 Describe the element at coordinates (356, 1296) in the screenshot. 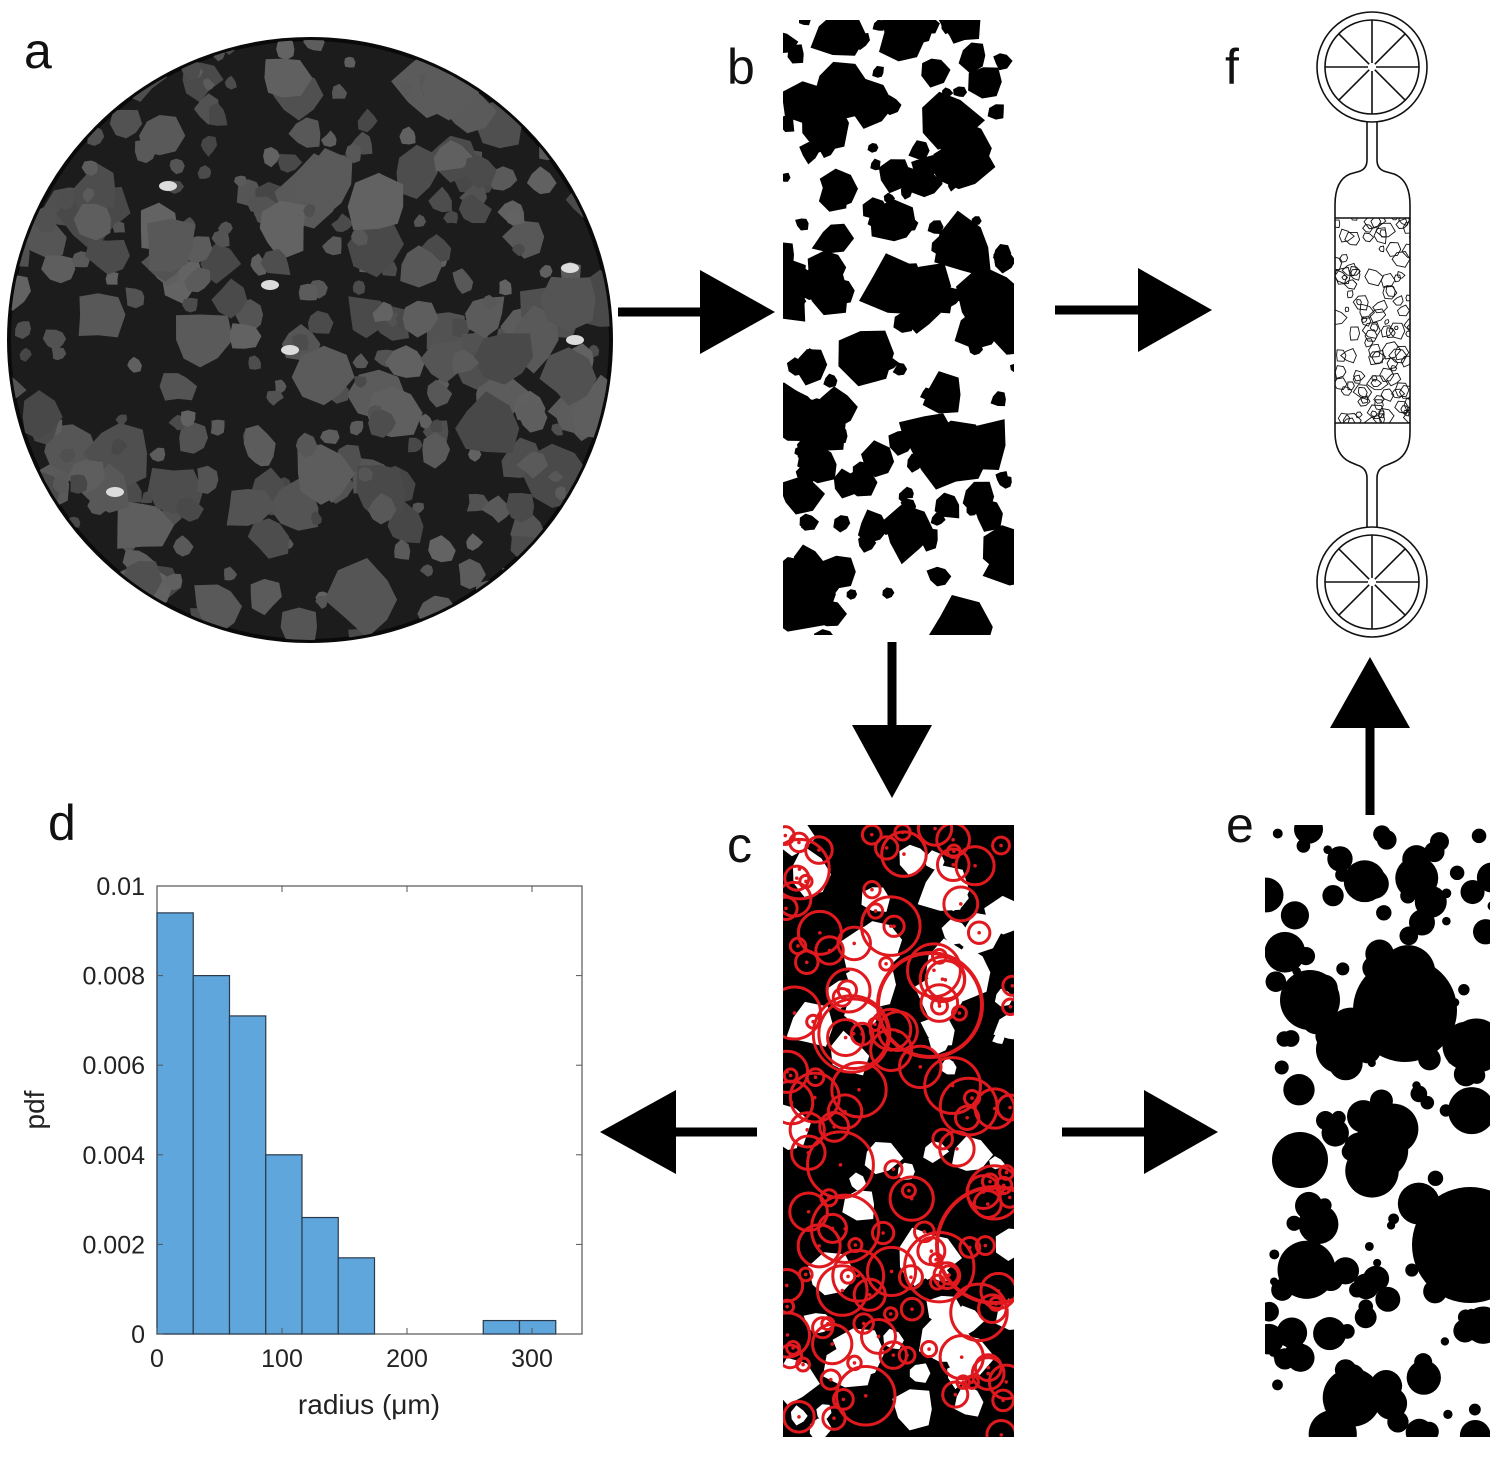

I see `histogram-bar` at that location.